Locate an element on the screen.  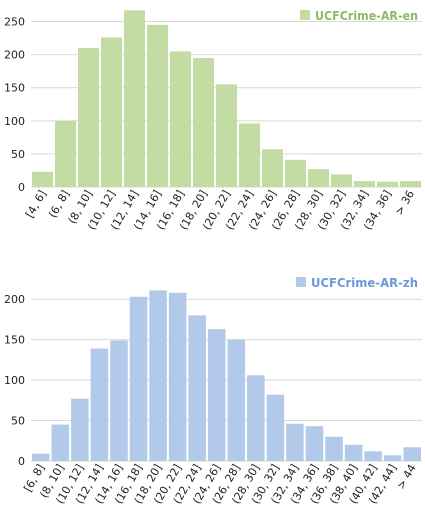
x-tick-label: [4, 6] is located at coordinates (36, 204).